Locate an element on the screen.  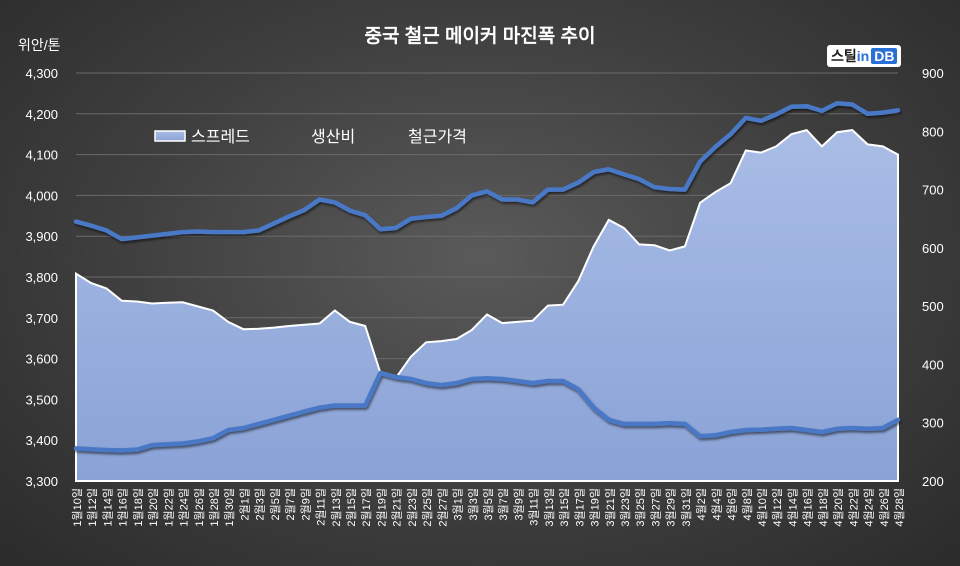
legend-label: 철근가격 is located at coordinates (437, 137).